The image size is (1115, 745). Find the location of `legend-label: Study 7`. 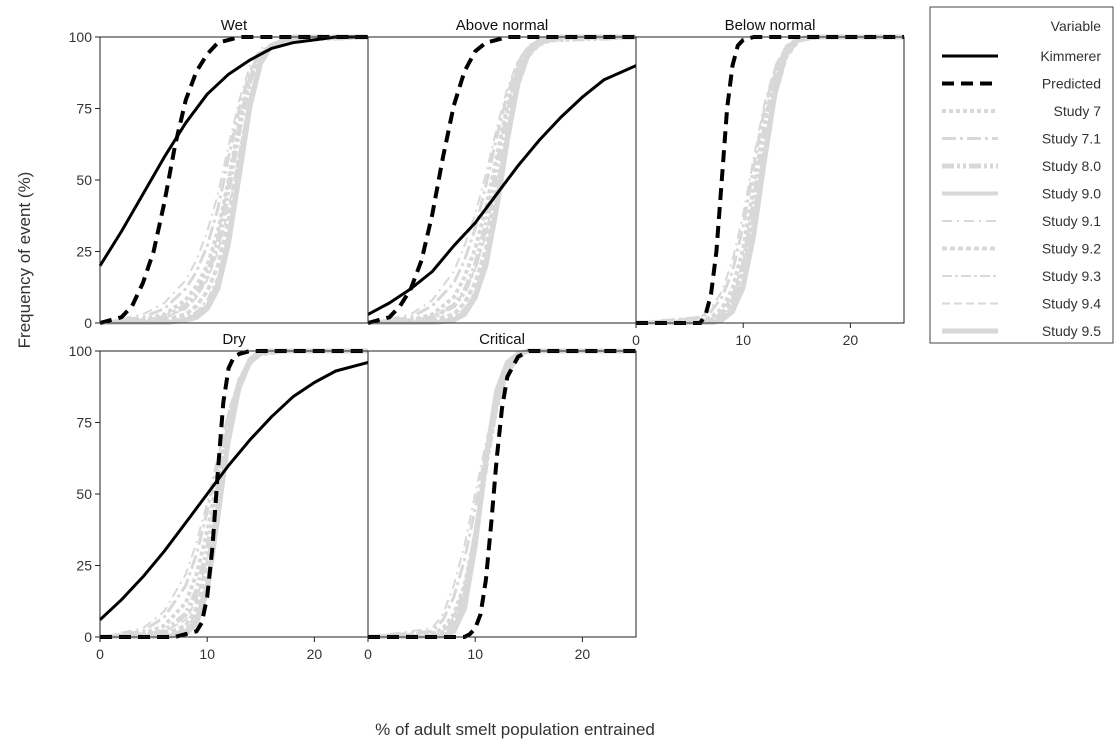

legend-label: Study 7 is located at coordinates (1078, 111).